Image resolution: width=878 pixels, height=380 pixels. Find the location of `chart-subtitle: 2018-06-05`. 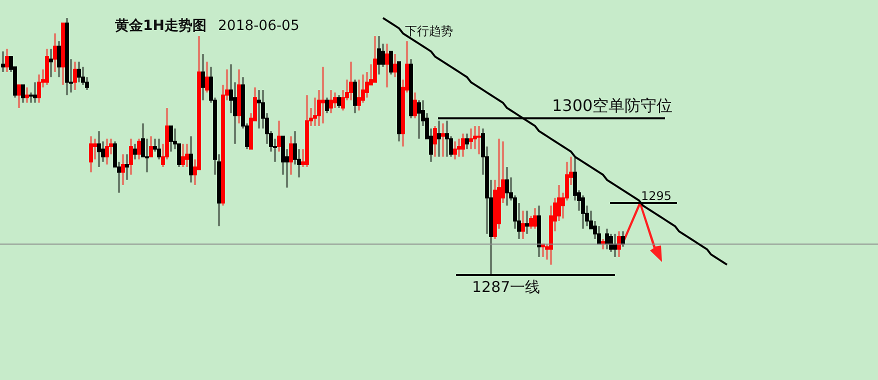

chart-subtitle: 2018-06-05 is located at coordinates (259, 26).